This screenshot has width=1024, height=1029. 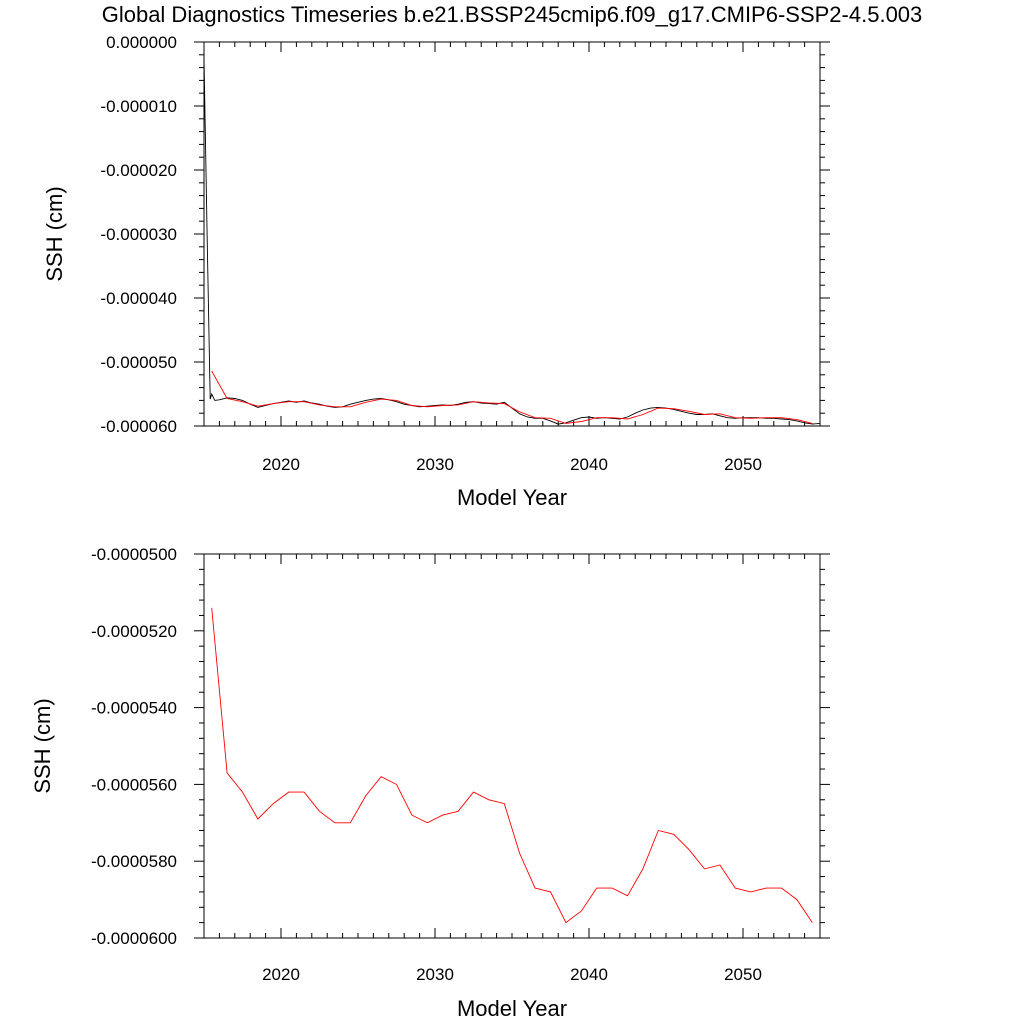 I want to click on top-y-axis-title: SSH (cm), so click(x=54, y=233).